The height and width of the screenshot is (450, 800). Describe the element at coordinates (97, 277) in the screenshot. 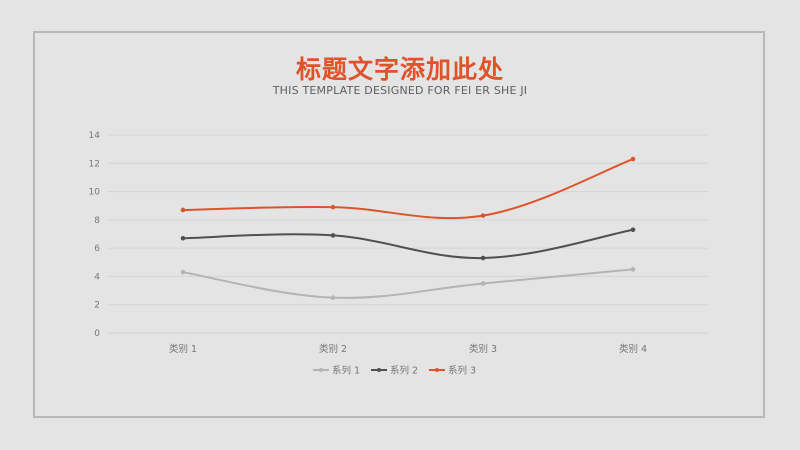

I see `y-tick-label: 4` at that location.